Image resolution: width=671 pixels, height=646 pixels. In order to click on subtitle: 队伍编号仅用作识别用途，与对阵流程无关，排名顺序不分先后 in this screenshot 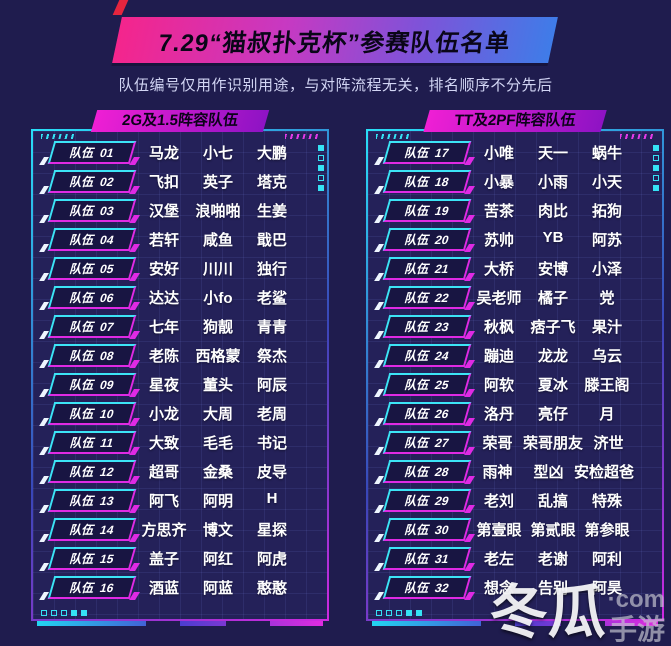, I will do `click(335, 85)`.